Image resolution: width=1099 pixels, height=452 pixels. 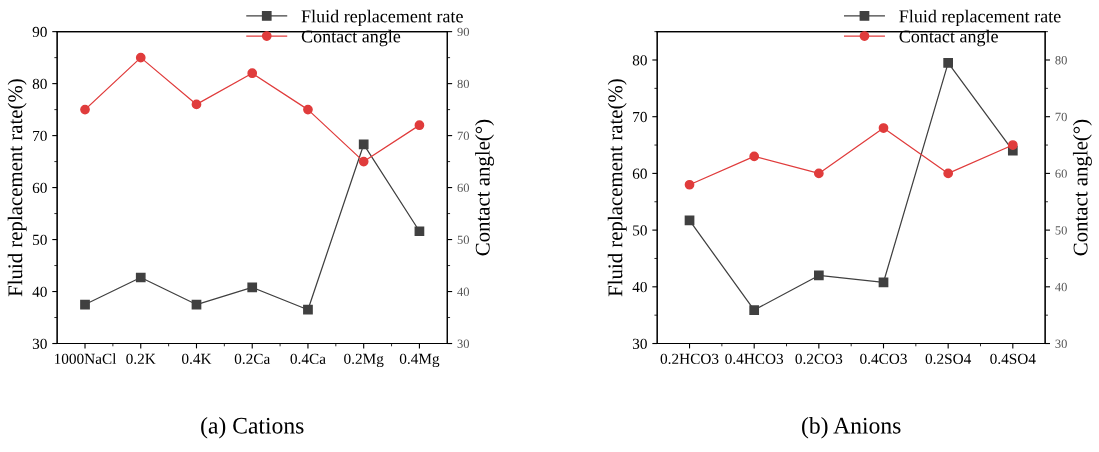 I want to click on x-tick-label: 0.2SO4, so click(x=948, y=359).